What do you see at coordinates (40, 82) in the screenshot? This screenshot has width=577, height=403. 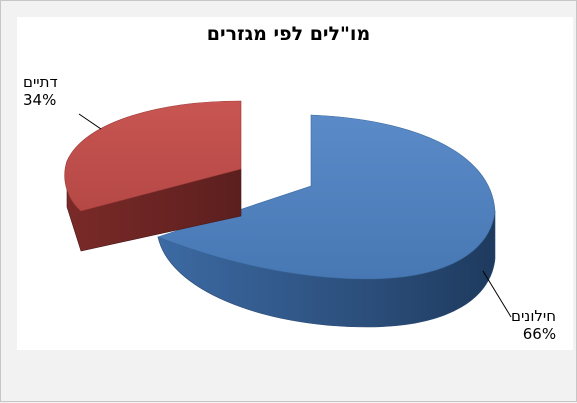 I see `slice-name-religious: דתיים` at bounding box center [40, 82].